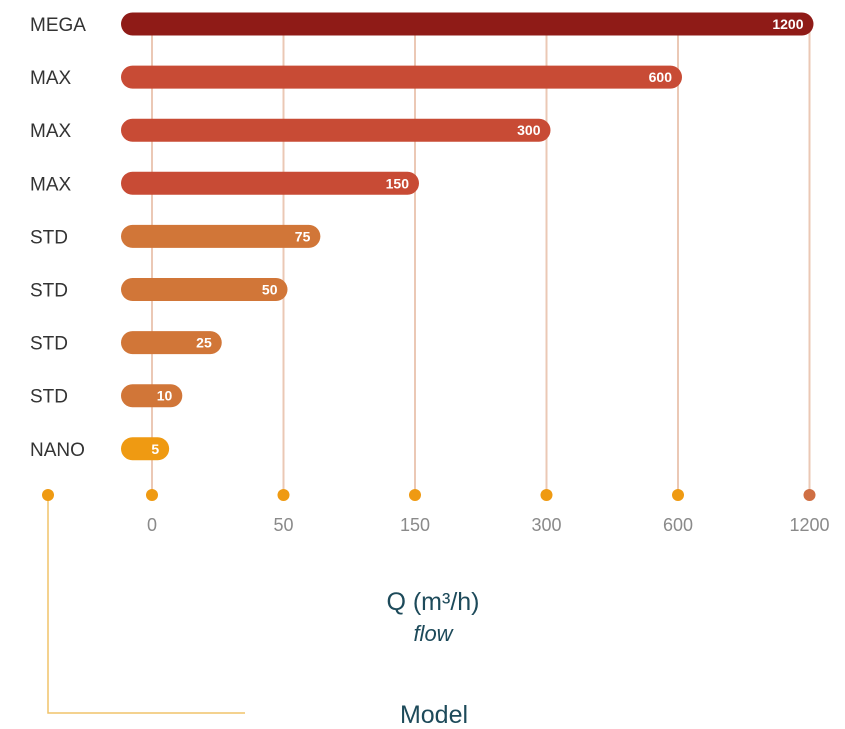  I want to click on tick-label-150: 150, so click(415, 525).